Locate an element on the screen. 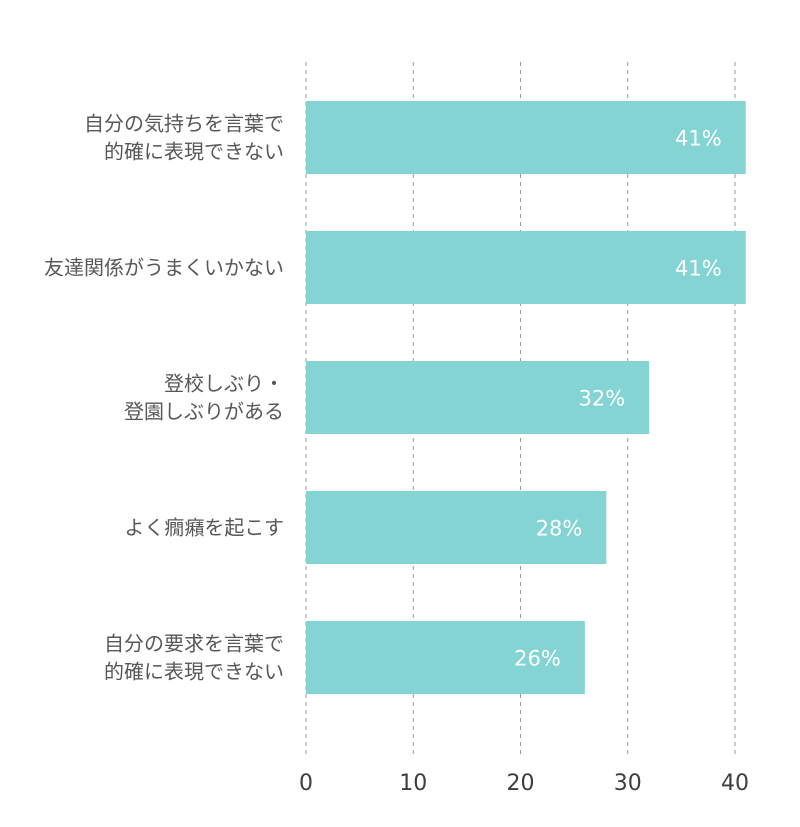 This screenshot has height=827, width=800. data-label: 32% is located at coordinates (602, 399).